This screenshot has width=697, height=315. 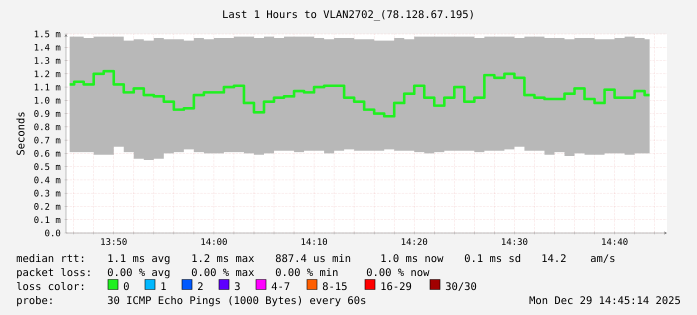 What do you see at coordinates (47, 47) in the screenshot?
I see `y-tick-label: 1.4 m` at bounding box center [47, 47].